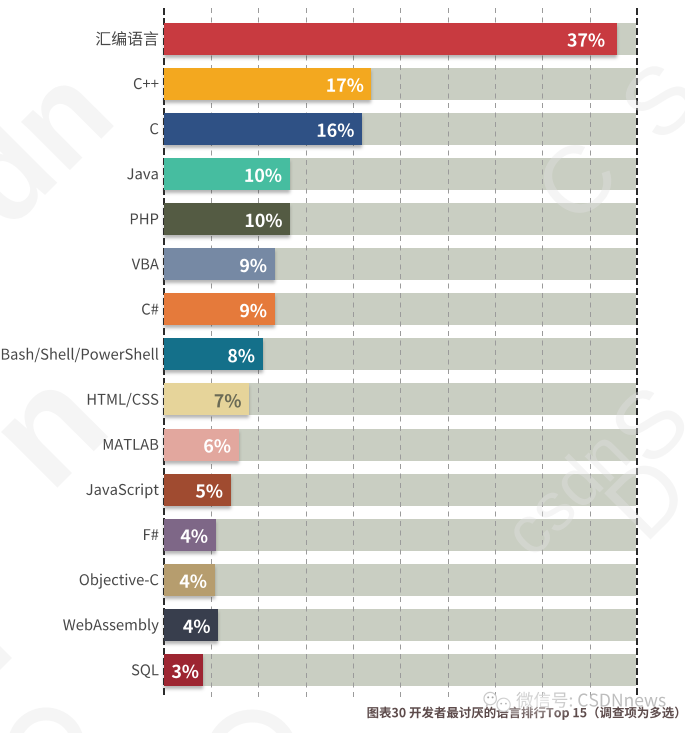 This screenshot has width=685, height=733. Describe the element at coordinates (20, 644) in the screenshot. I see `svg-text: sdn` at that location.